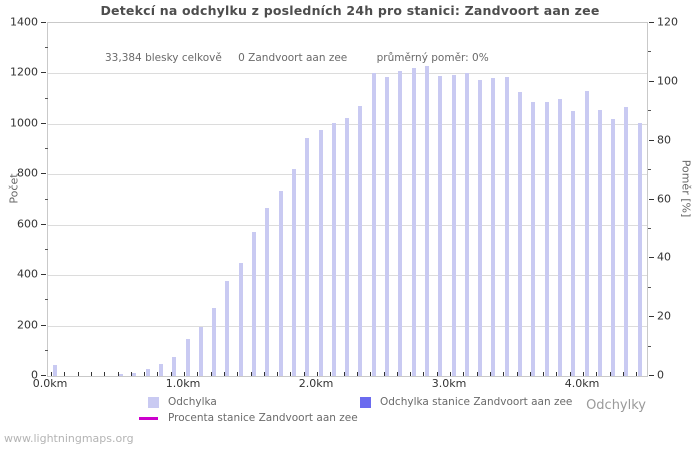 This screenshot has width=700, height=450. Describe the element at coordinates (664, 140) in the screenshot. I see `y2-axis-tick-label: 80` at that location.